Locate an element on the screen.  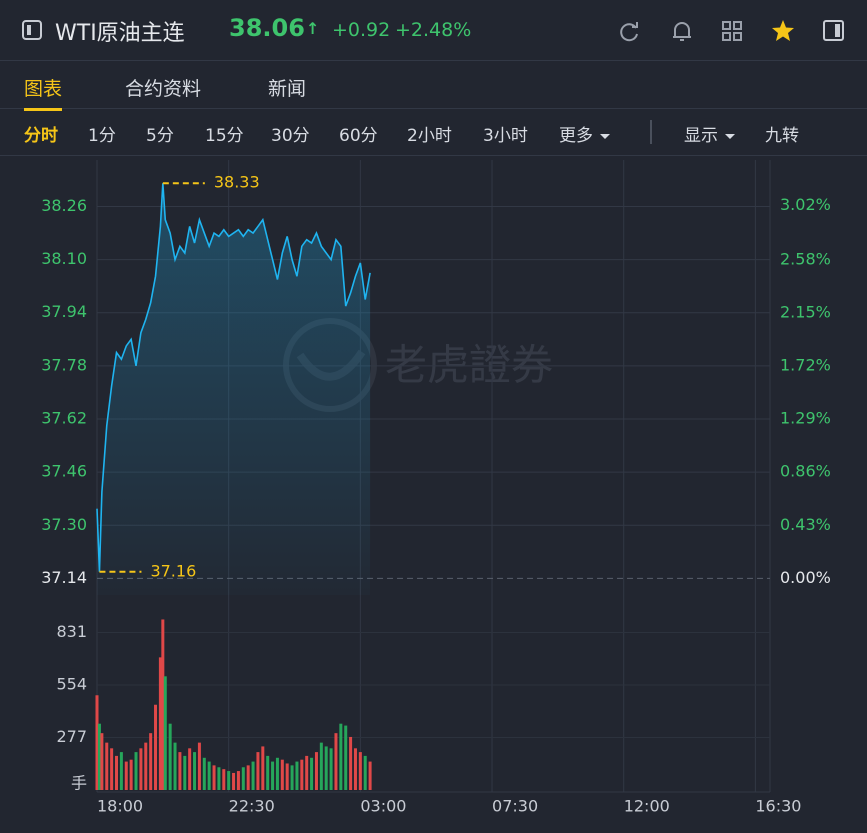
bell-icon is located at coordinates (682, 32).